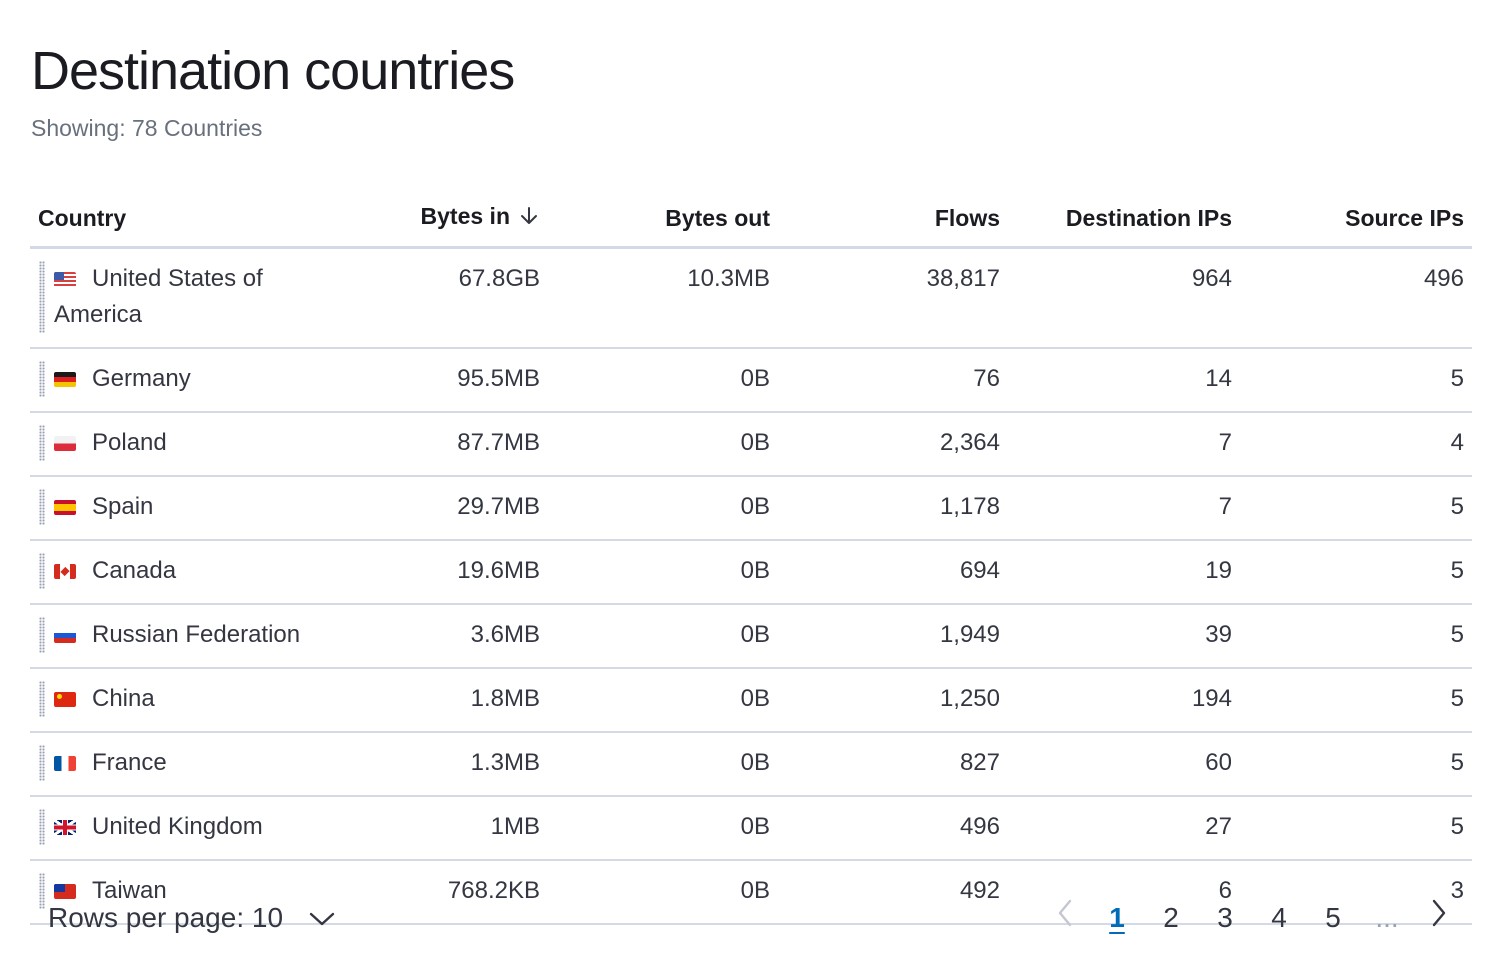 The width and height of the screenshot is (1502, 972). I want to click on bytes-out-cell: 10.3MB, so click(663, 298).